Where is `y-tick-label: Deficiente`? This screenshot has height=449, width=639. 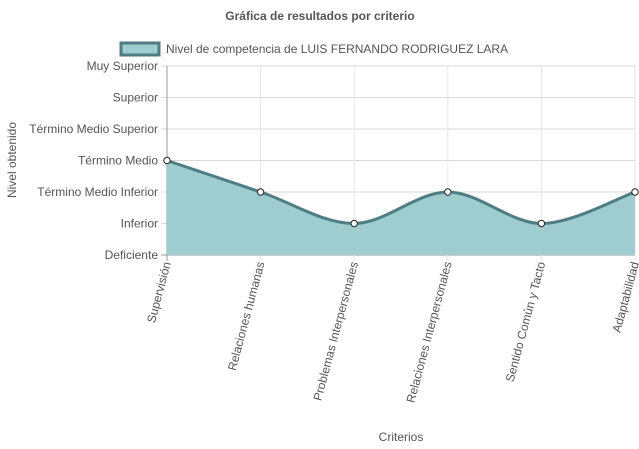
y-tick-label: Deficiente is located at coordinates (132, 255).